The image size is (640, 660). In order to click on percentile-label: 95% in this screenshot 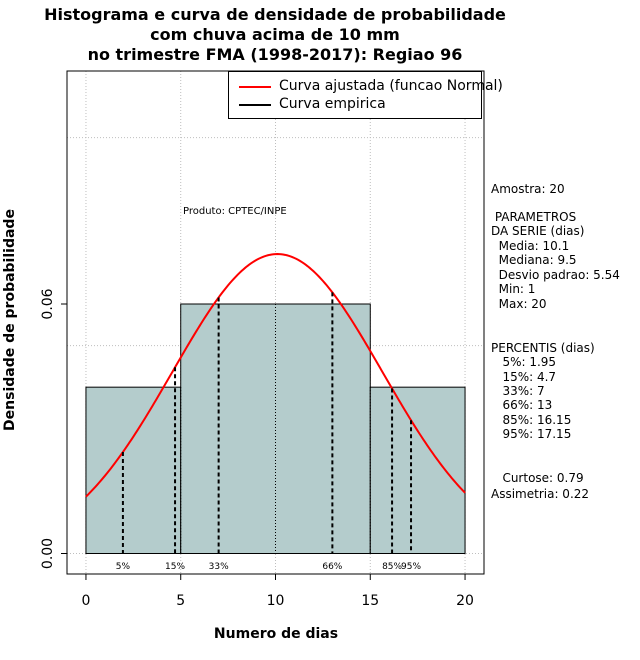, I will do `click(411, 567)`.